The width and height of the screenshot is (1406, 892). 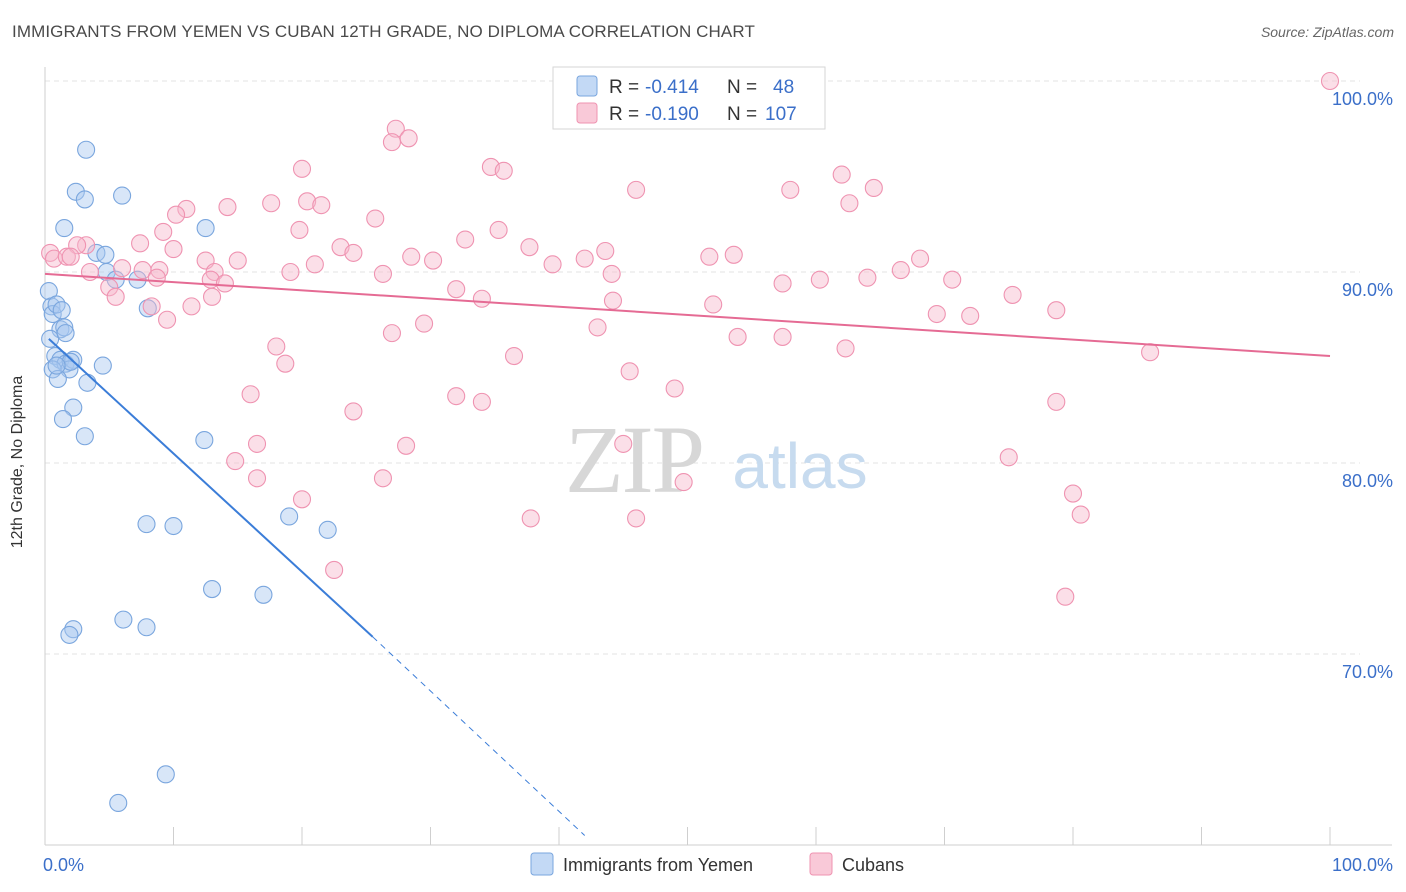 What do you see at coordinates (672, 114) in the screenshot?
I see `stats-r-value-cuba: -0.190` at bounding box center [672, 114].